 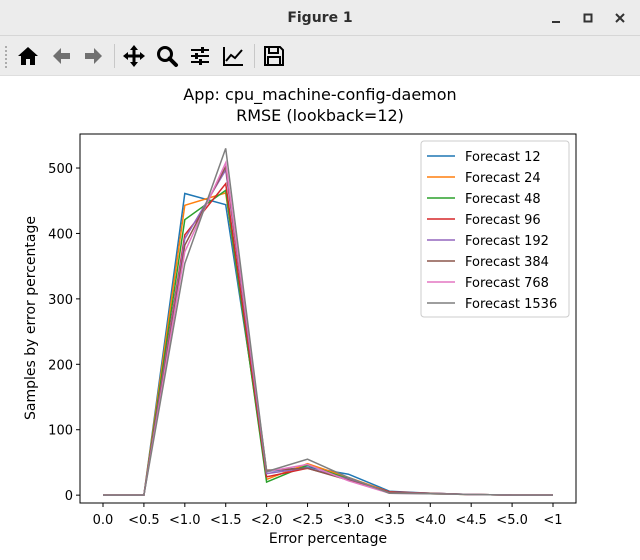 I want to click on title-bar: Figure 1, so click(x=320, y=18).